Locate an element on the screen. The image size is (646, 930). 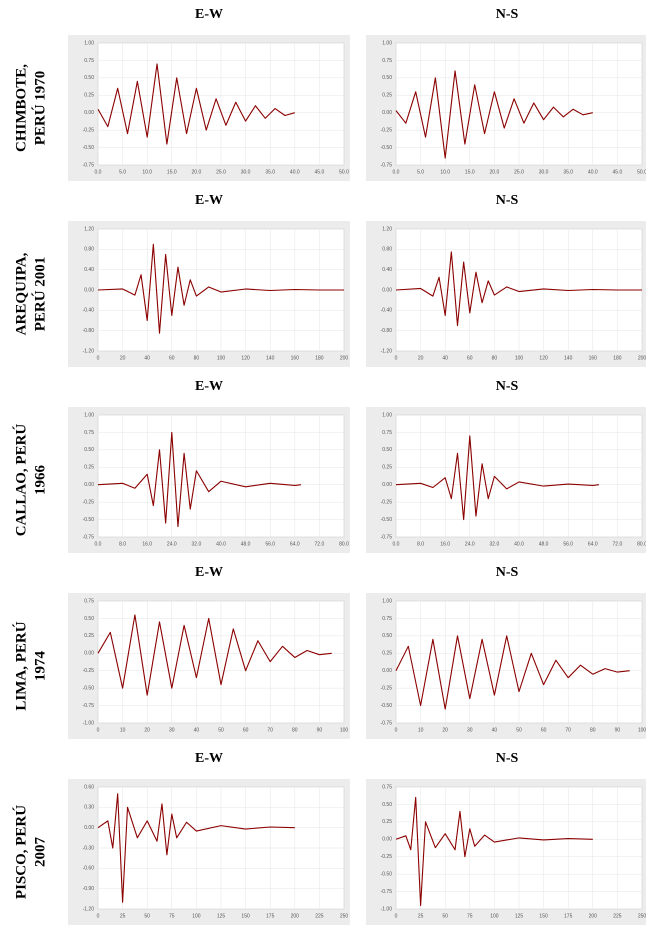
x-tick-label: 30.0 is located at coordinates (246, 172).